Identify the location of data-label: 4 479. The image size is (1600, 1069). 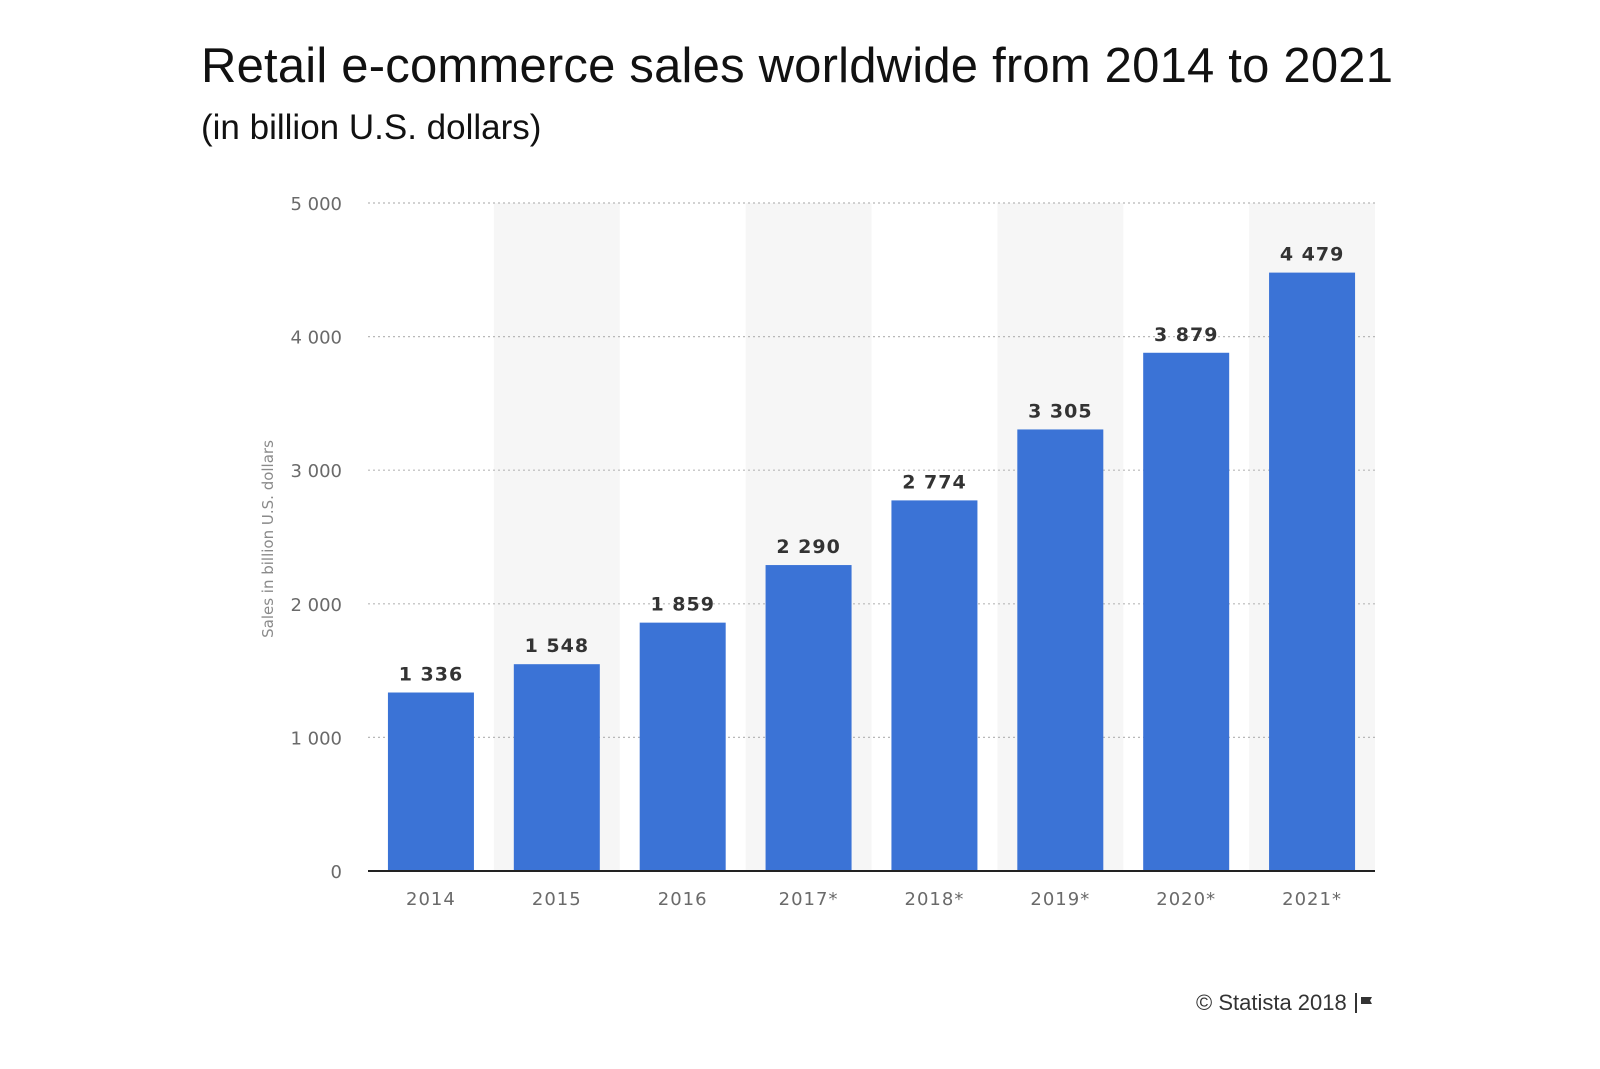
(1312, 255).